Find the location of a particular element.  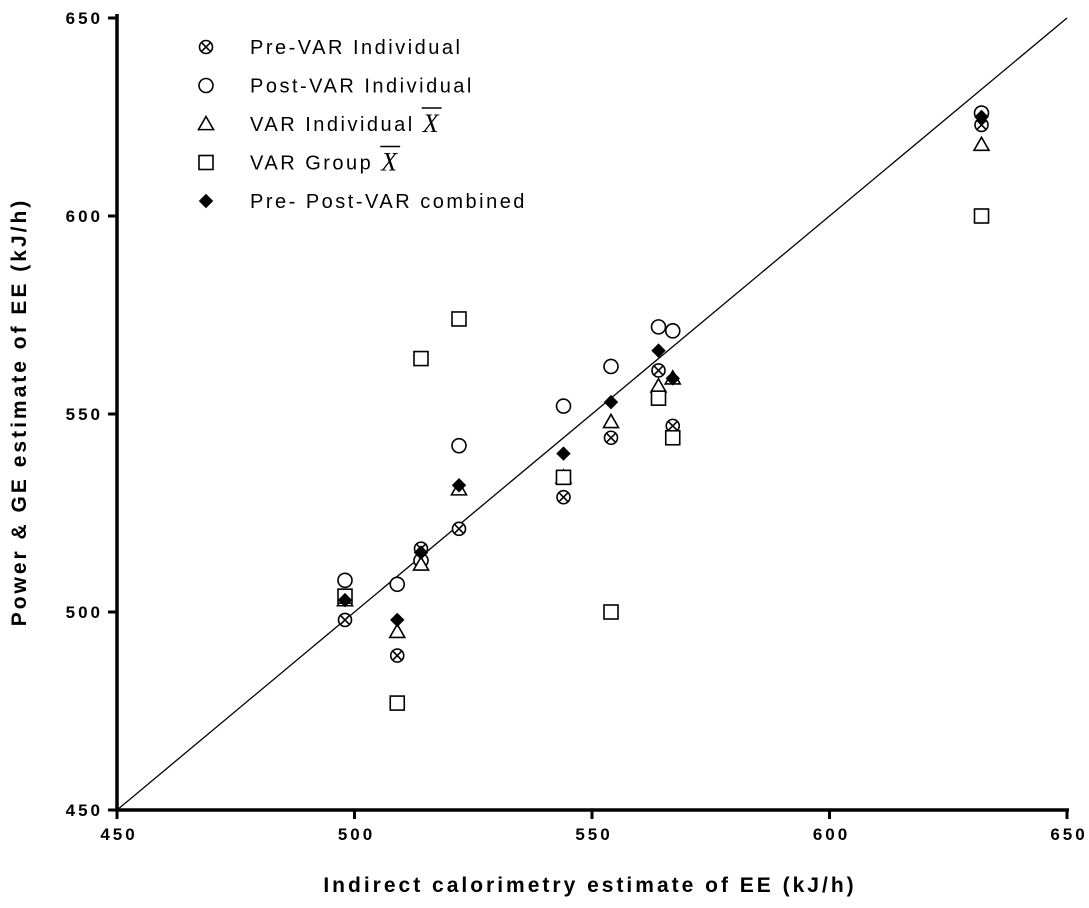

y-tick-label: 450 is located at coordinates (84, 810).